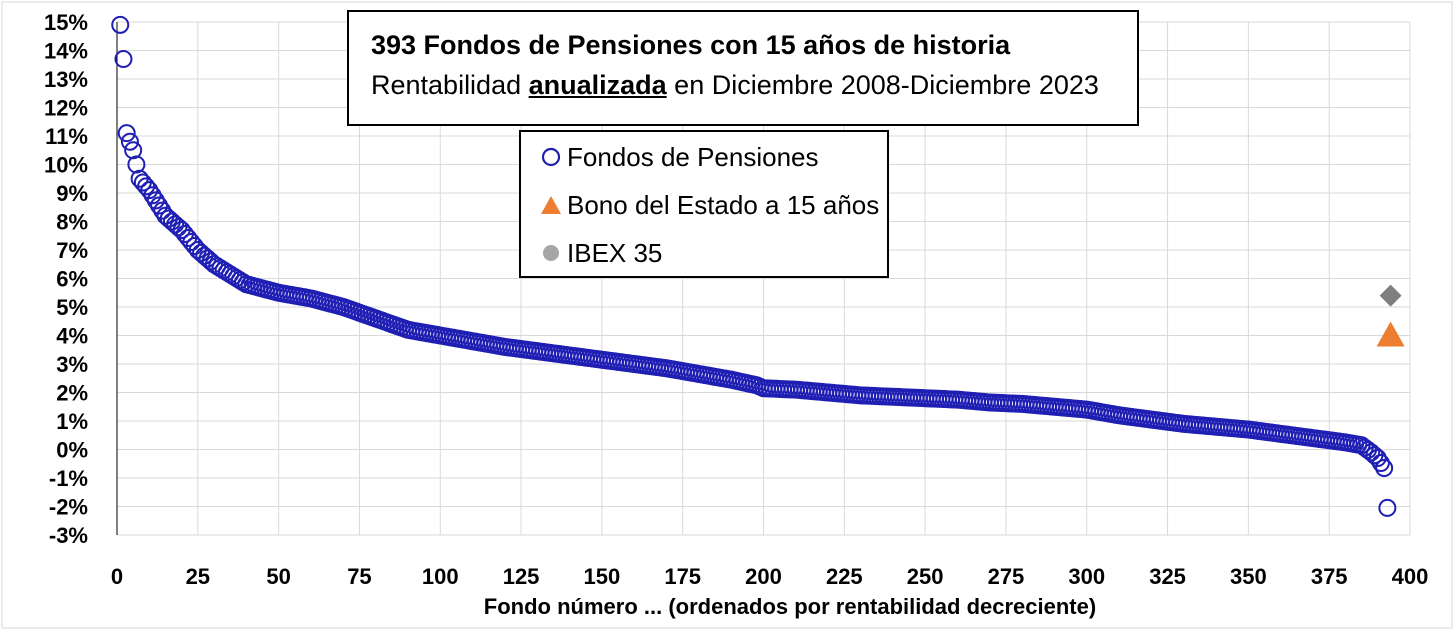 Image resolution: width=1456 pixels, height=632 pixels. I want to click on triangle-marker-icon, so click(551, 205).